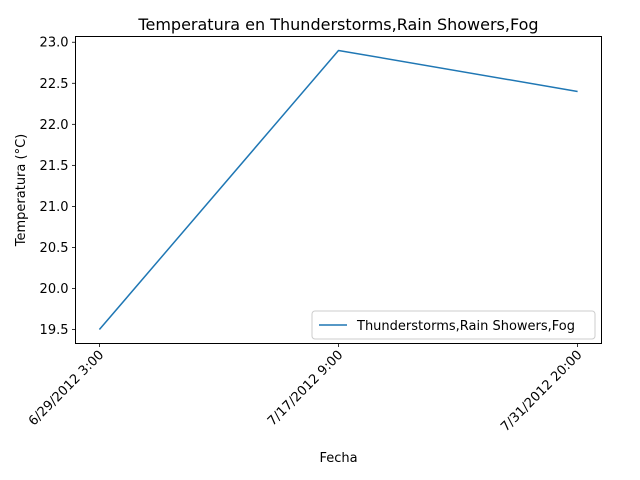  What do you see at coordinates (66, 388) in the screenshot?
I see `x-tick-label: 6/29/2012 3:00` at bounding box center [66, 388].